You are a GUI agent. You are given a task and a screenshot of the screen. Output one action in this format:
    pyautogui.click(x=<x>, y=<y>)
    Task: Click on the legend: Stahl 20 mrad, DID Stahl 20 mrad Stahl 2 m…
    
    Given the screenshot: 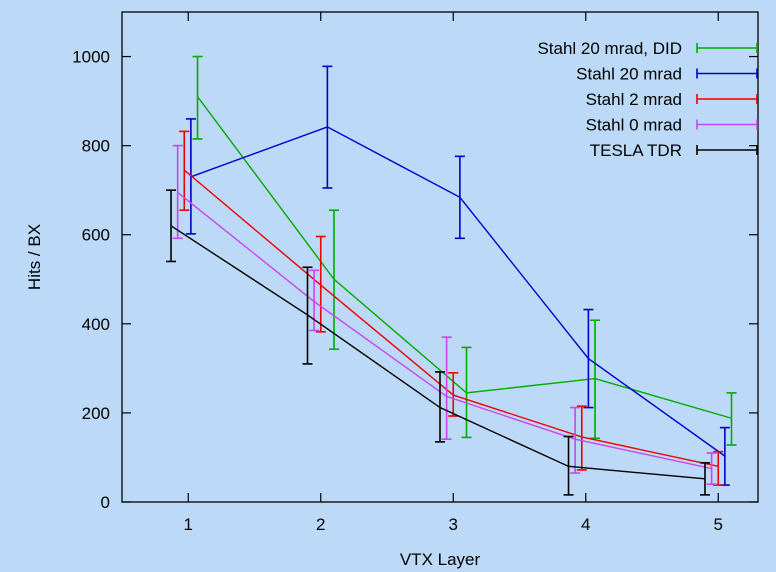 What is the action you would take?
    pyautogui.click(x=647, y=99)
    